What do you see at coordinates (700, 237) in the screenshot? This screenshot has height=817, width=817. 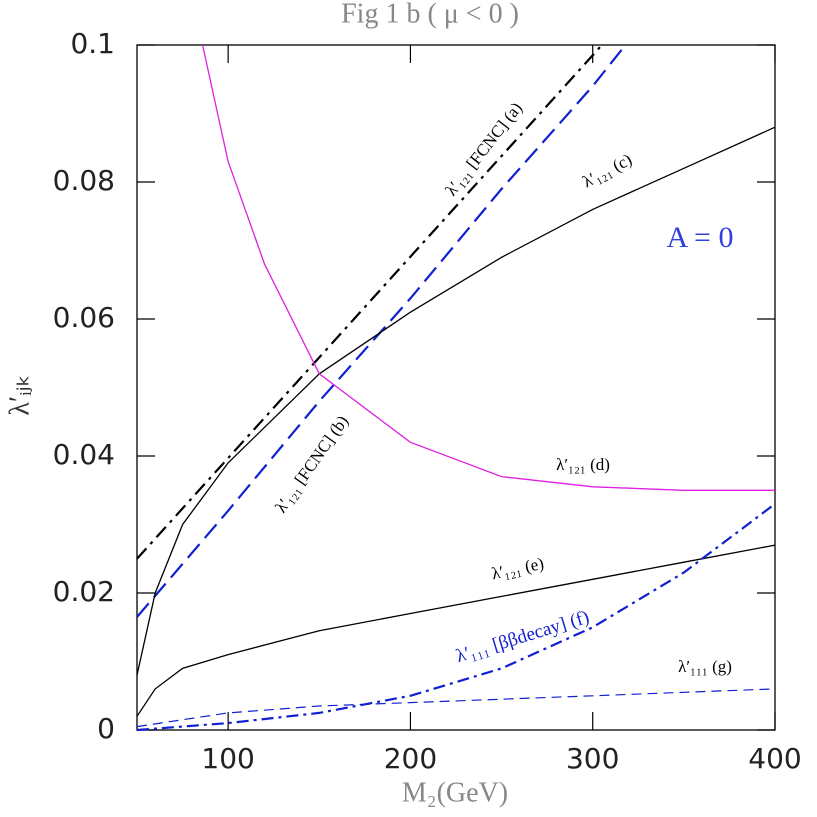 I see `annotation: A = 0` at bounding box center [700, 237].